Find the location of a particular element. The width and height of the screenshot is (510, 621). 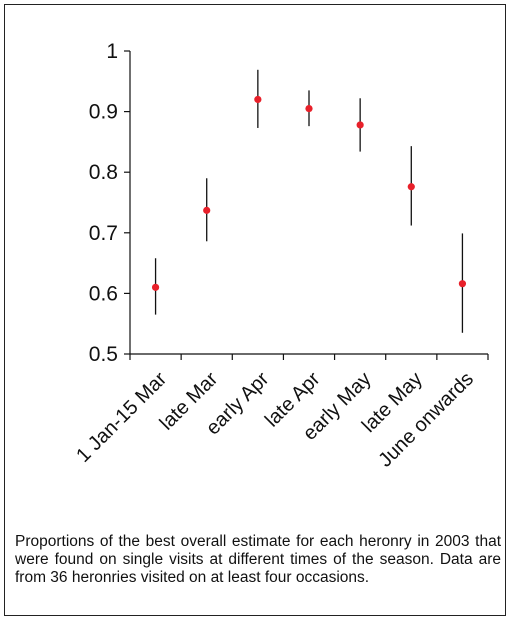

y-axis-ticks: 0.5 0.6 0.7 0.8 0.9 1 is located at coordinates (109, 203).